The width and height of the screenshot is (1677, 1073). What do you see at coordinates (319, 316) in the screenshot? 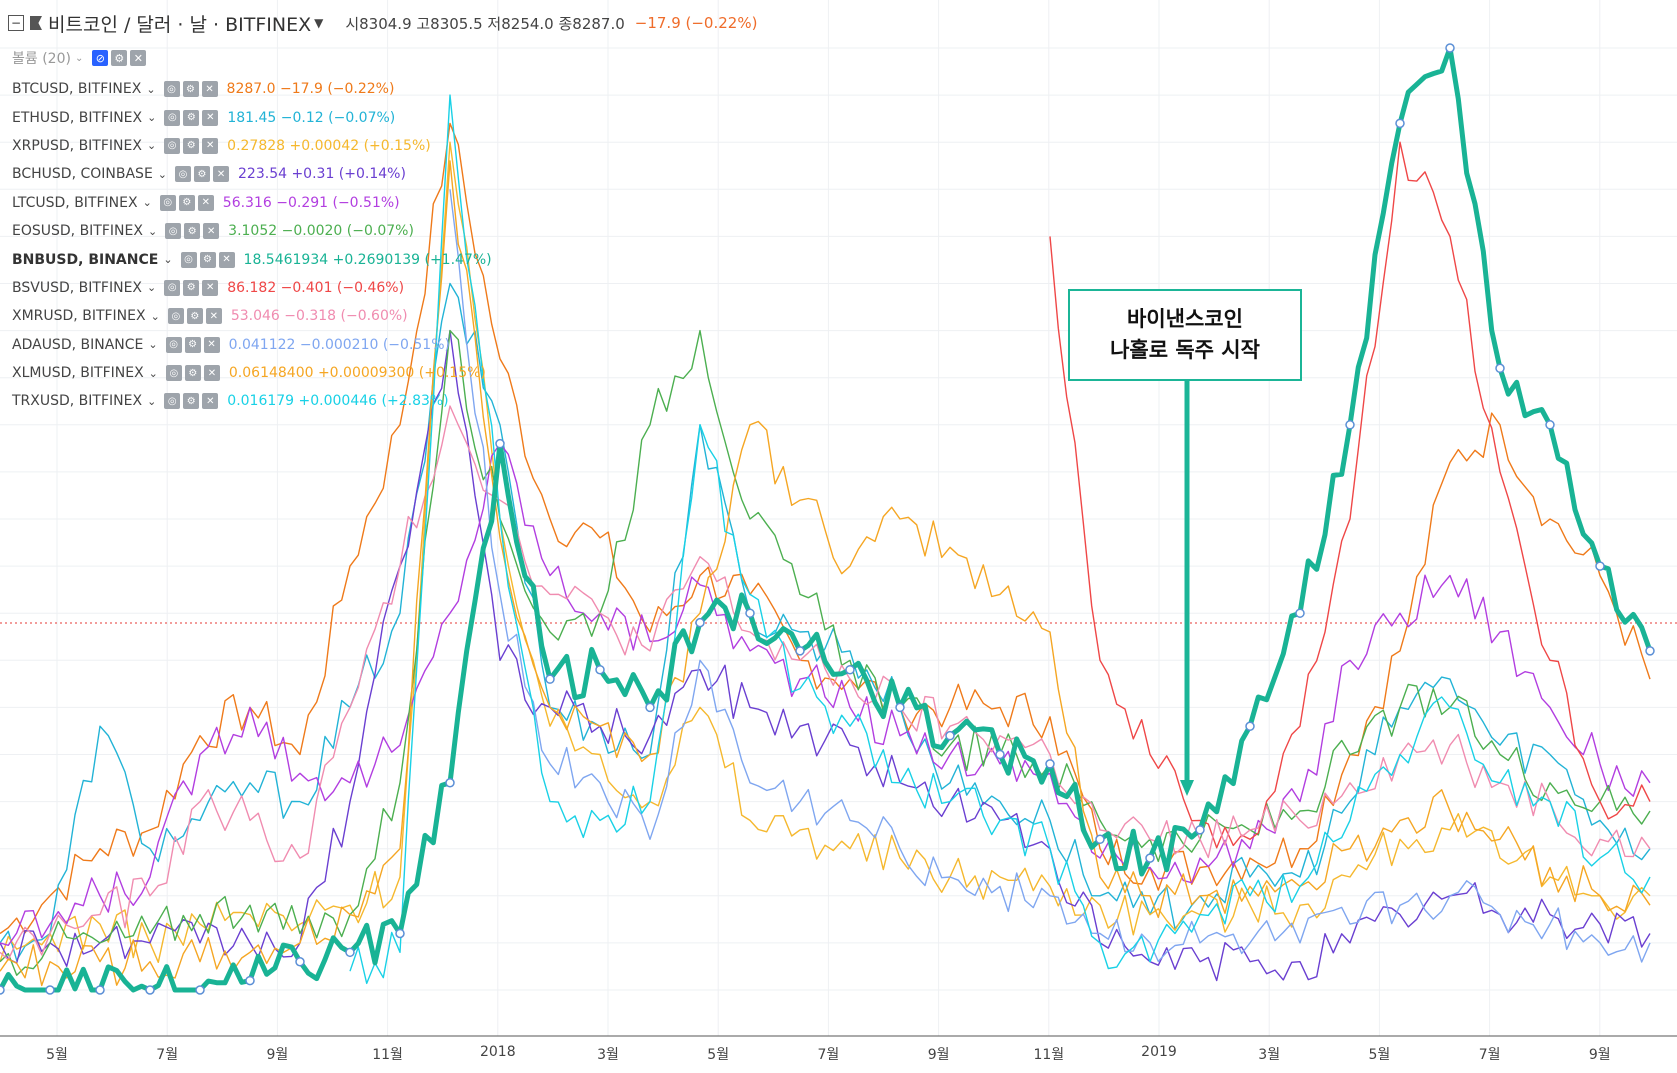
I see `legend-values: 53.046 −0.318 (−0.60%)` at bounding box center [319, 316].